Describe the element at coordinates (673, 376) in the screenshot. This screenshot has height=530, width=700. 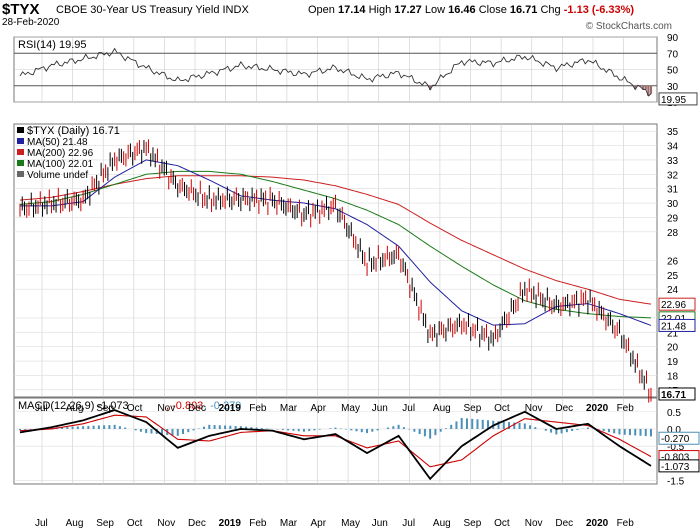
I see `price-tick-label: 18` at that location.